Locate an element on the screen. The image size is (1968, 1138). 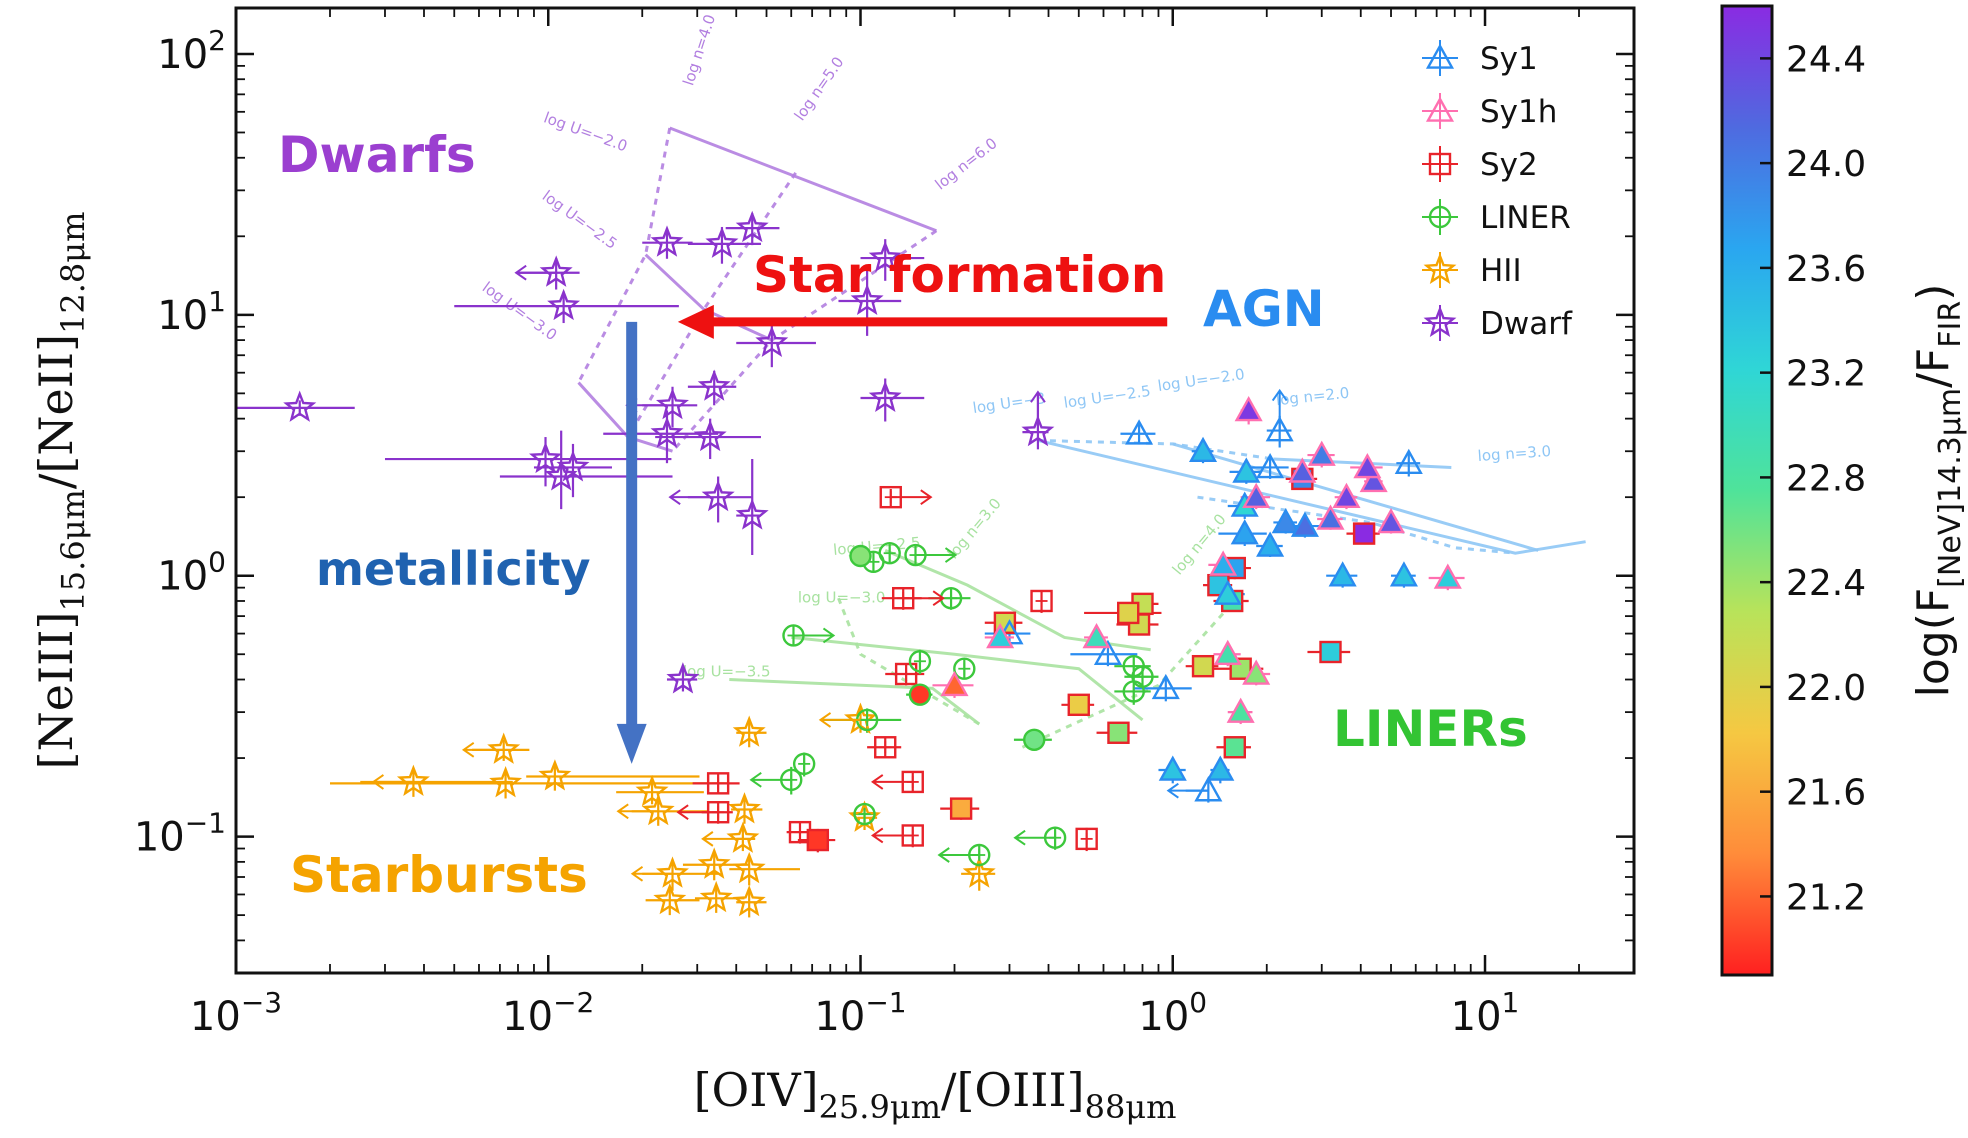
x-tick-label-1: 10⁻² is located at coordinates (548, 1013).